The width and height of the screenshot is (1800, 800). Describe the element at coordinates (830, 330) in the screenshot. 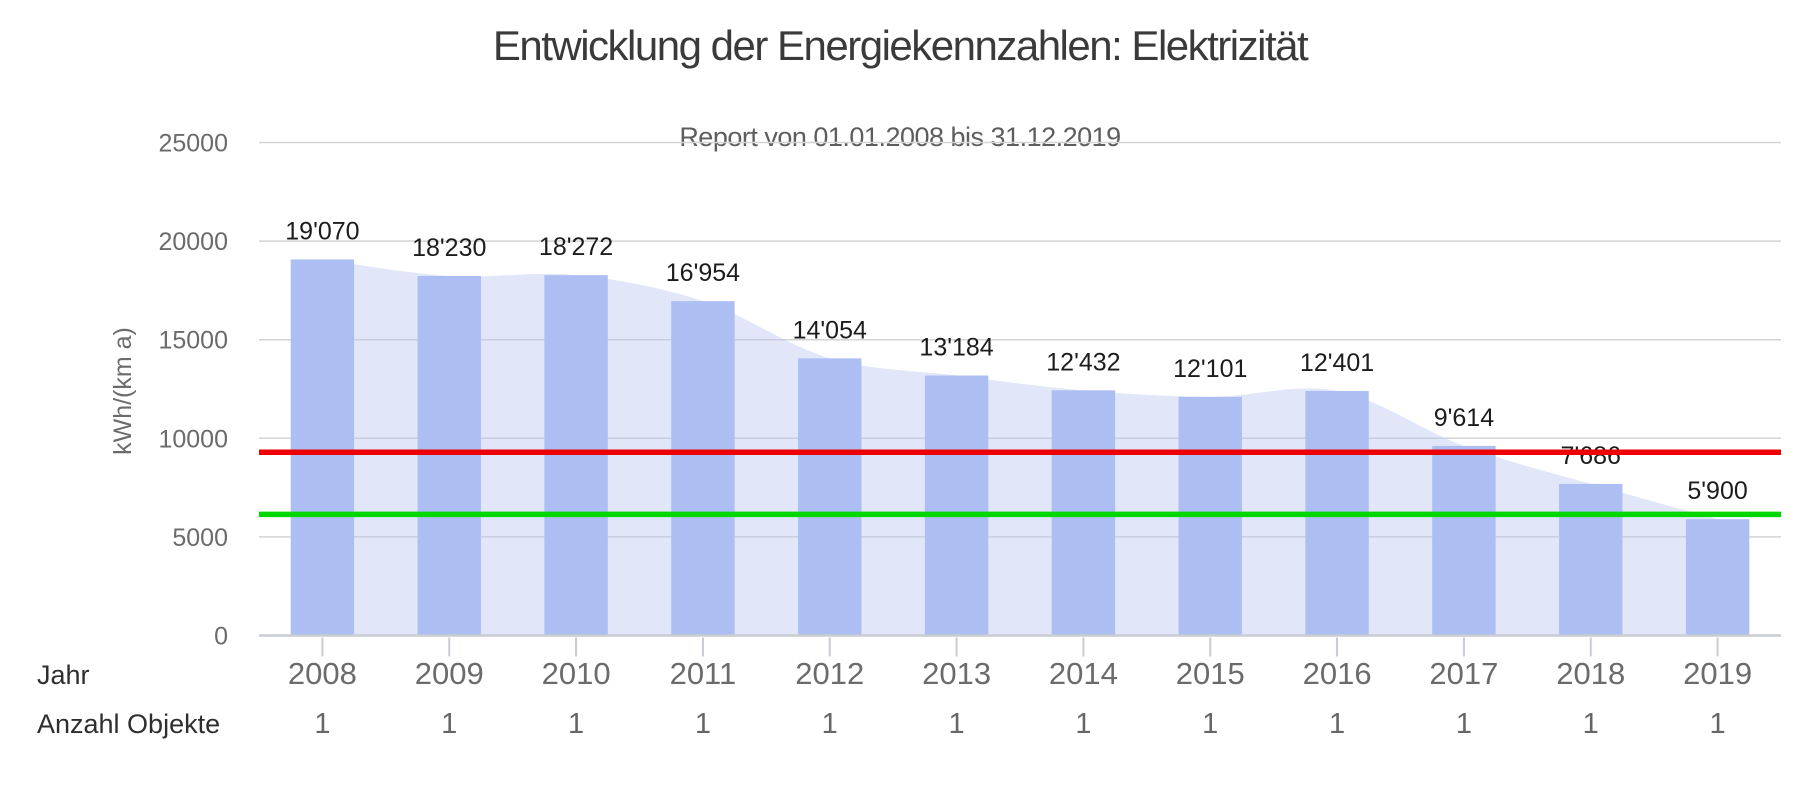

I see `bar-value-label: 14'054` at that location.